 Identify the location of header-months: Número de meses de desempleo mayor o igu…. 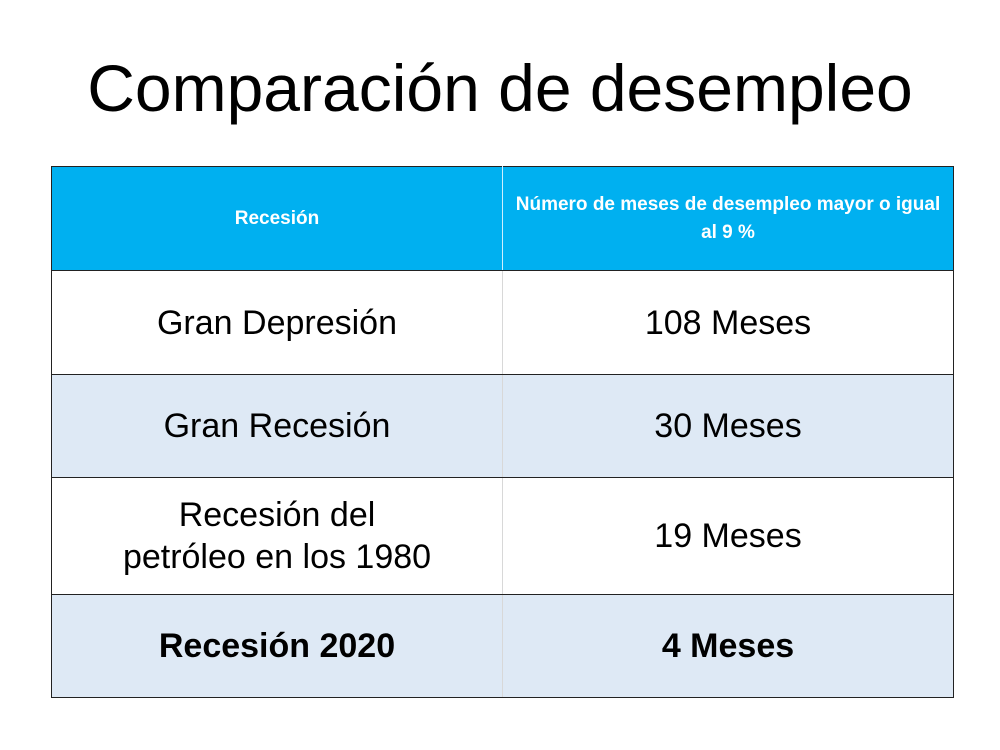
(728, 218).